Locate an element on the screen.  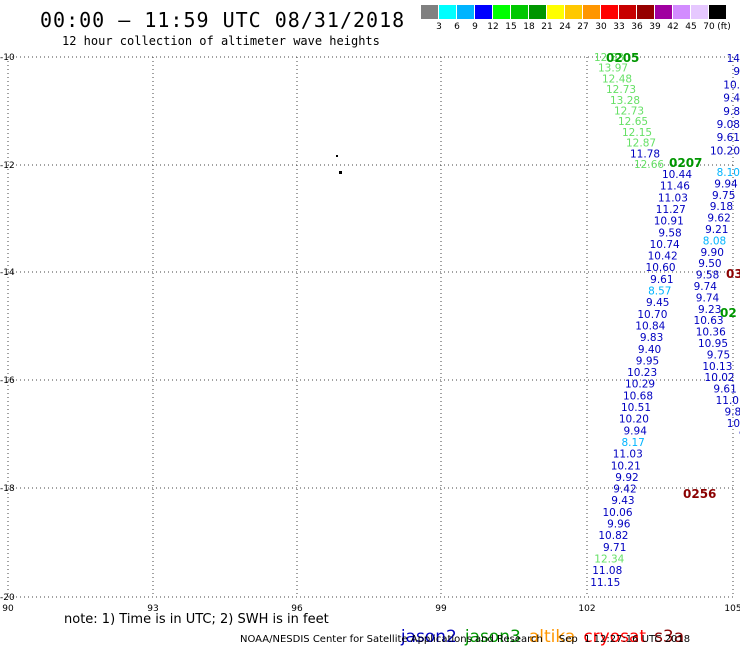
color-scale-label: 36 is located at coordinates (637, 27).